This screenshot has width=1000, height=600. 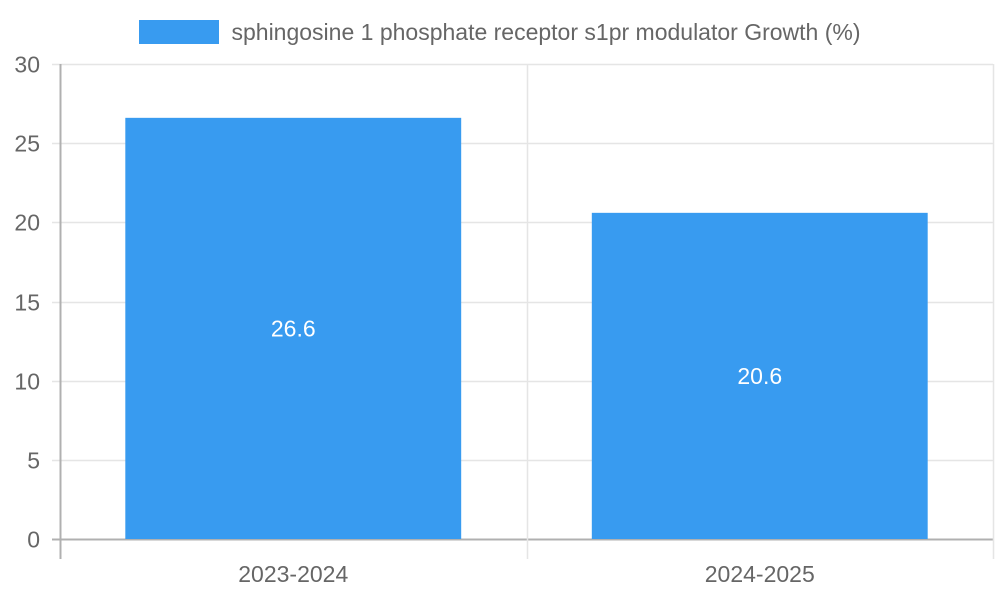 I want to click on y-axis-ticks: 0 5 10 15 20 25 30, so click(x=27, y=302).